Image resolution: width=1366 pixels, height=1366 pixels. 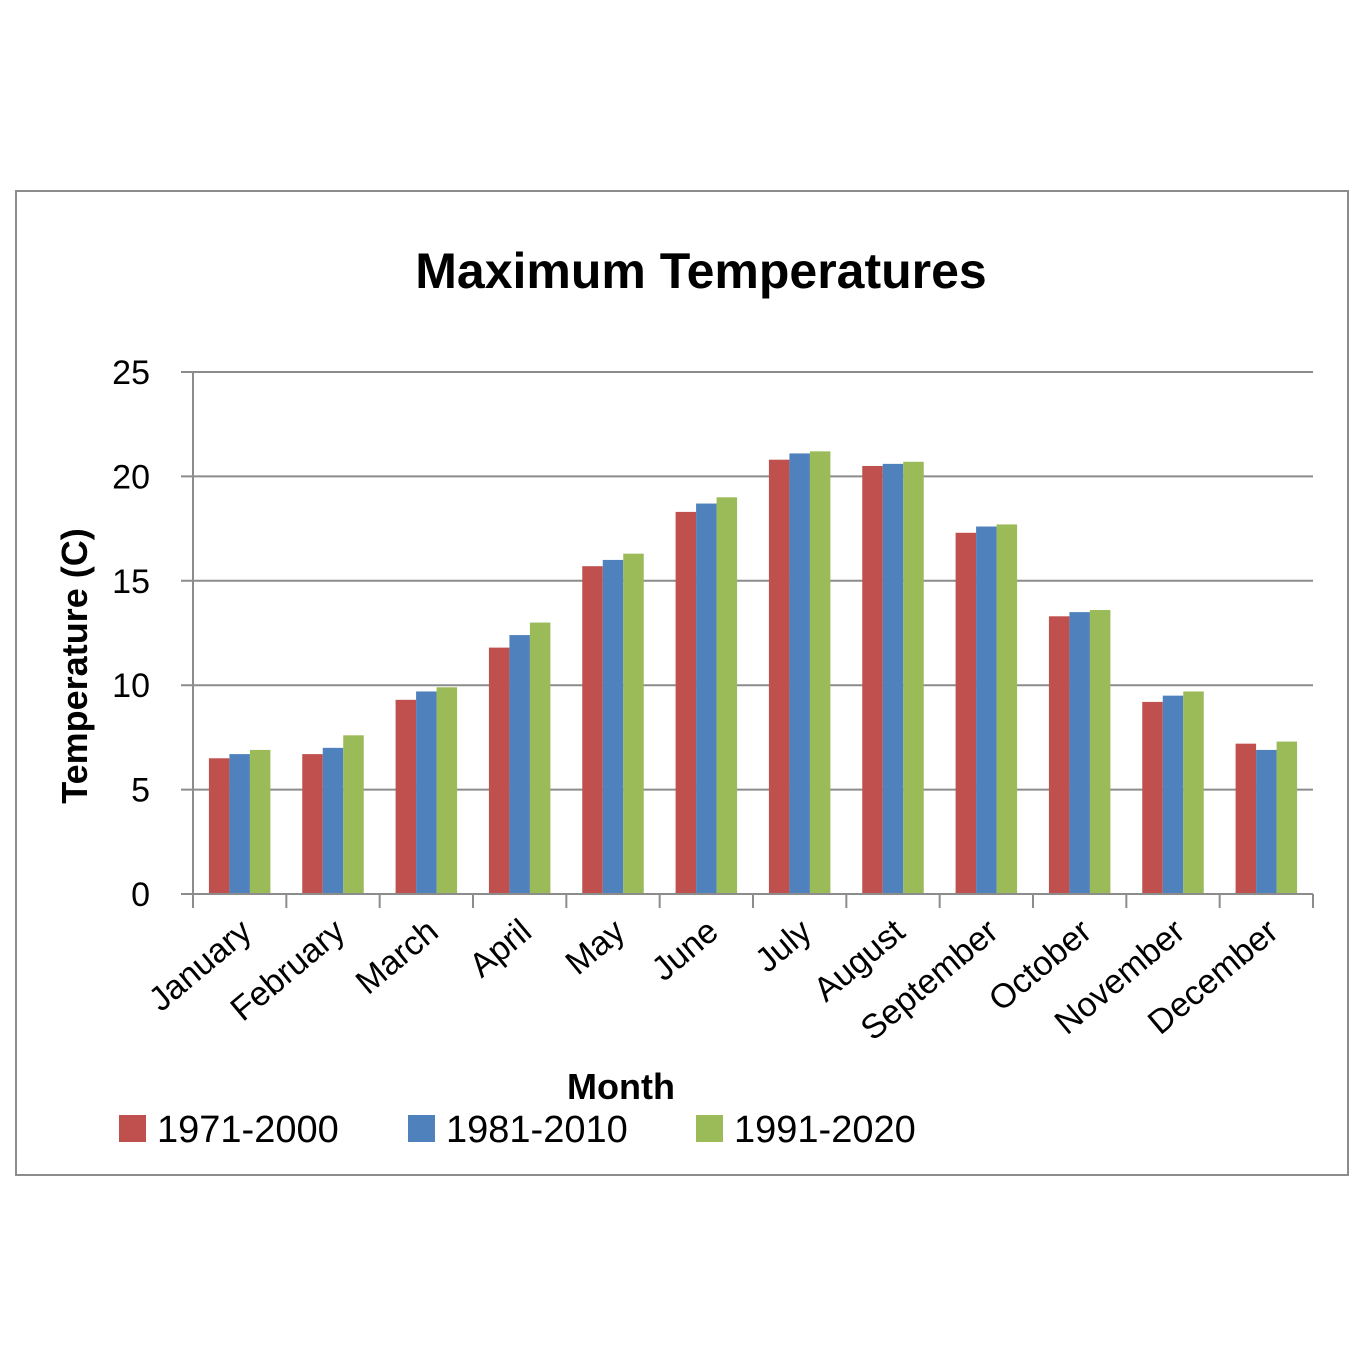 What do you see at coordinates (447, 790) in the screenshot?
I see `bar-march-1991-2020` at bounding box center [447, 790].